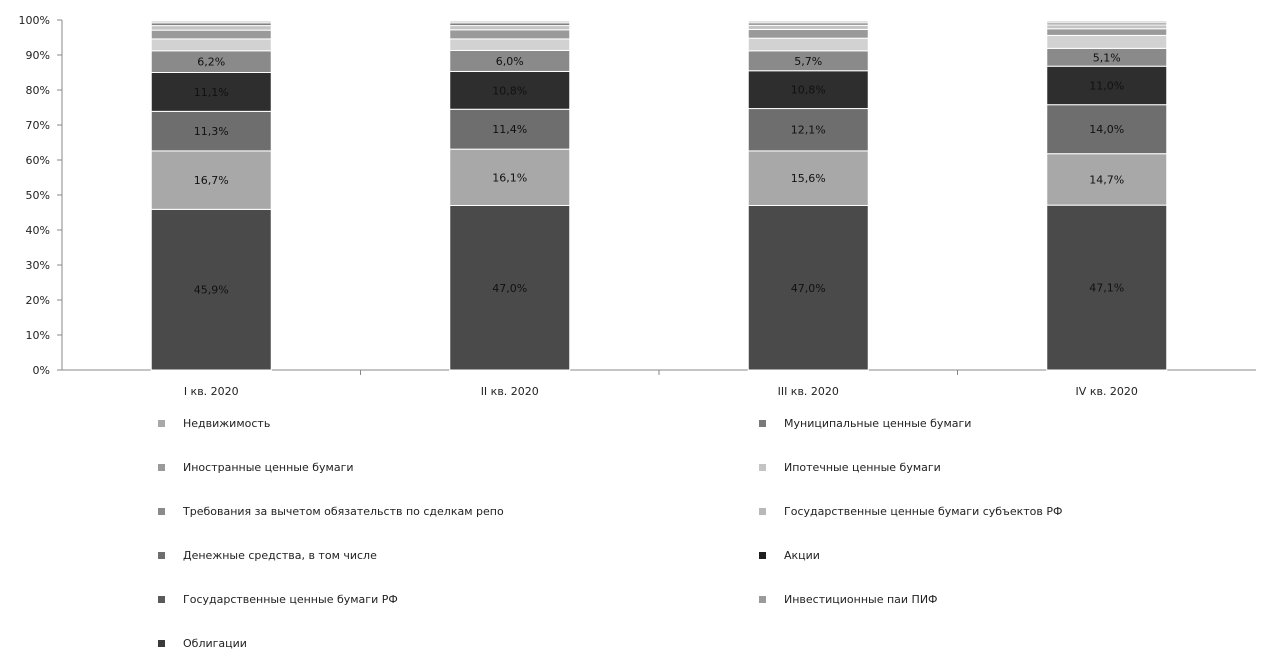  What do you see at coordinates (861, 599) in the screenshot?
I see `legend-label: Инвестиционные паи ПИФ` at bounding box center [861, 599].